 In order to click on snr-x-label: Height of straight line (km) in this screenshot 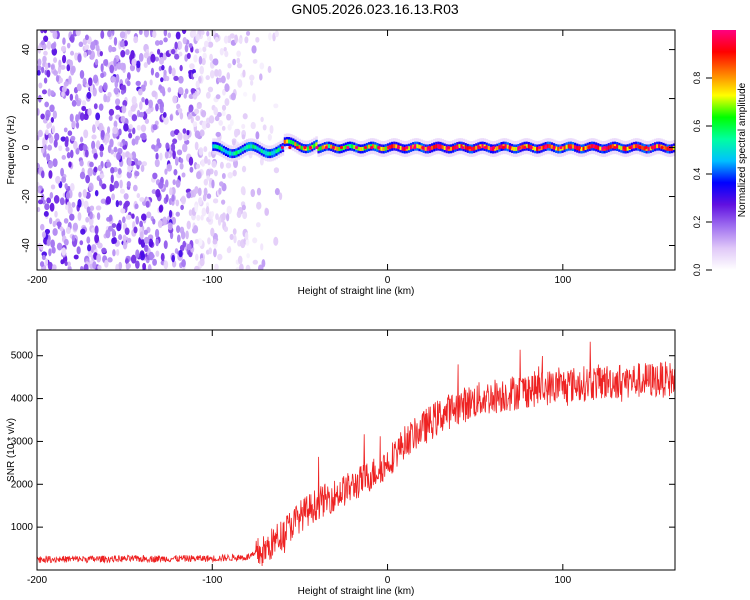, I will do `click(356, 591)`.